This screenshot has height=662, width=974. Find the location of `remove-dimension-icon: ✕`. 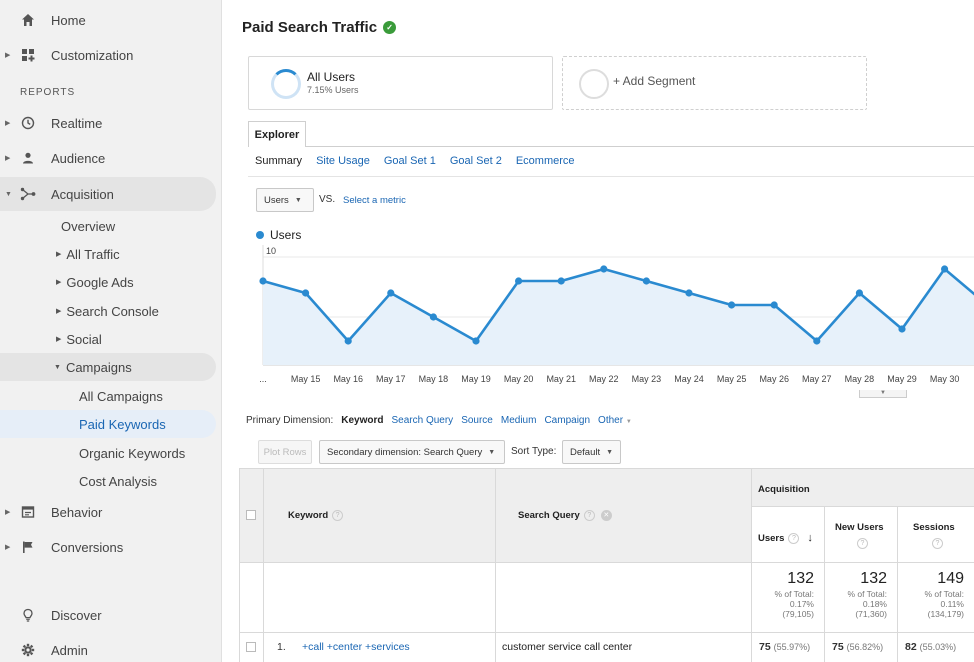

remove-dimension-icon: ✕ is located at coordinates (606, 515).